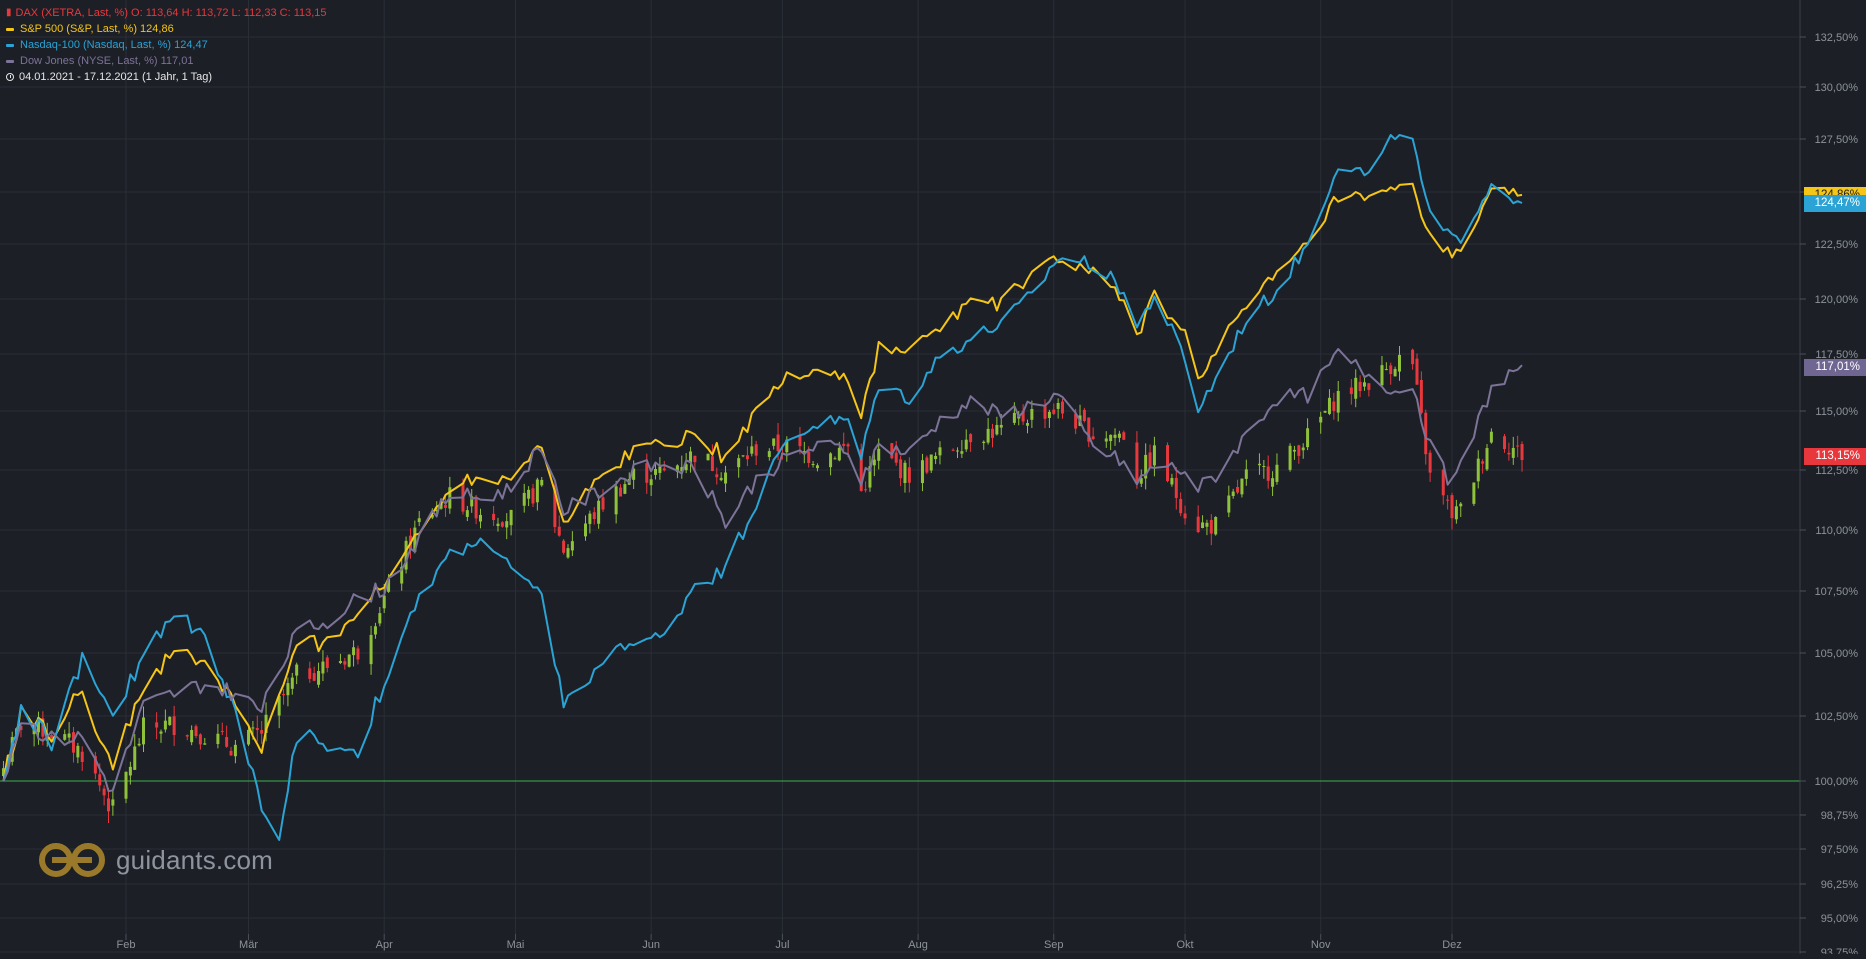 This screenshot has height=959, width=1866. Describe the element at coordinates (1836, 412) in the screenshot. I see `y-tick-label: 115,00%` at that location.